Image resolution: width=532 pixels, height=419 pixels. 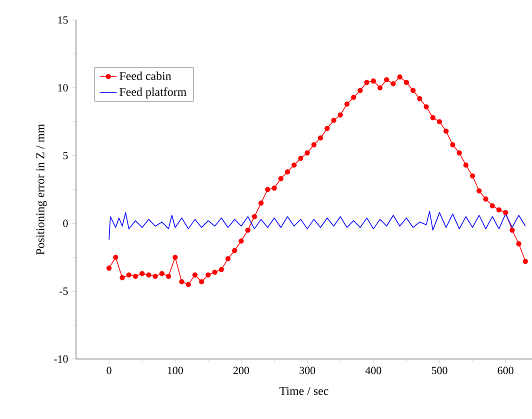 I want to click on x-tick-label: 100, so click(x=175, y=370).